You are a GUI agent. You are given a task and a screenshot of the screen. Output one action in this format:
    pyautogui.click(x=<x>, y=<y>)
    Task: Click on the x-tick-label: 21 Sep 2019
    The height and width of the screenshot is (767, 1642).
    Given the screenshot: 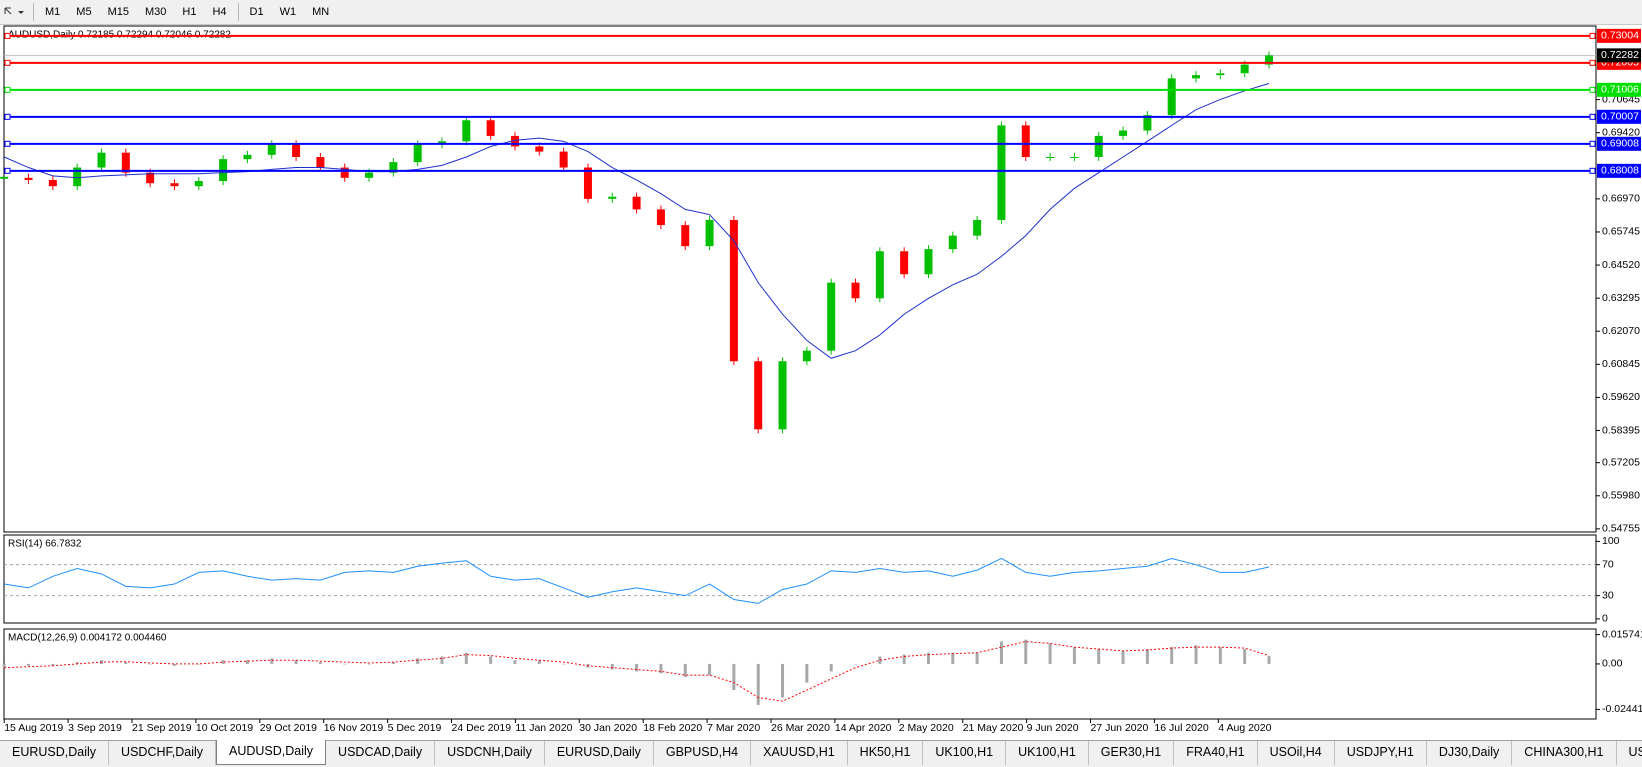 What is the action you would take?
    pyautogui.click(x=162, y=728)
    